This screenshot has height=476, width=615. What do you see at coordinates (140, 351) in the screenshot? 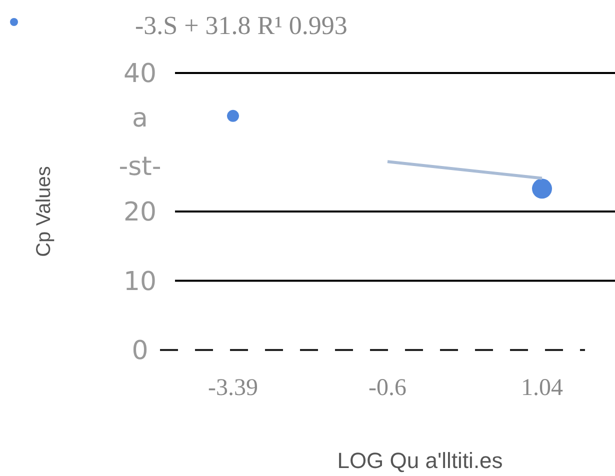
I see `y-tick-label: 0` at bounding box center [140, 351].